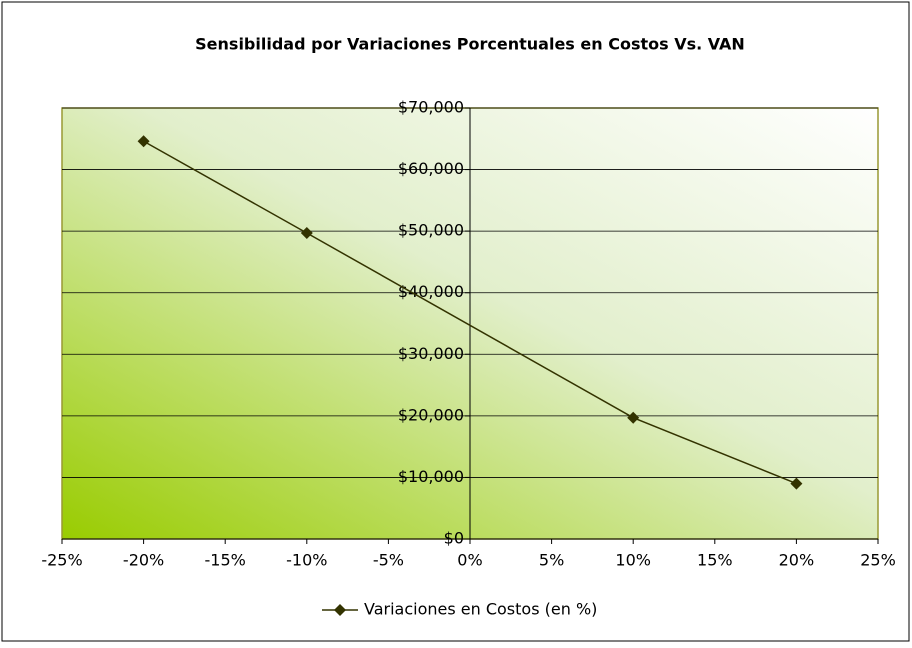  What do you see at coordinates (633, 560) in the screenshot?
I see `x-tick-label: 10%` at bounding box center [633, 560].